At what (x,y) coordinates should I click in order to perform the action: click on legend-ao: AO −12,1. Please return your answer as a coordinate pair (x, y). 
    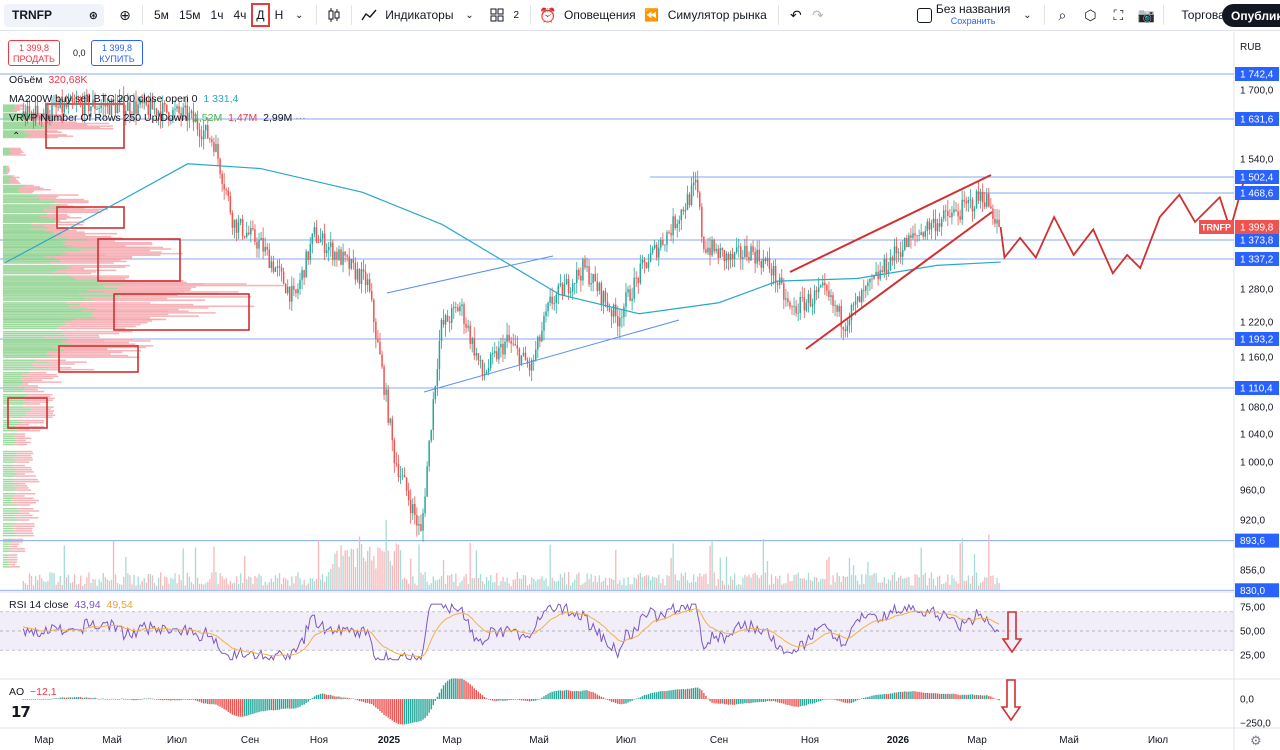
    Looking at the image, I should click on (33, 692).